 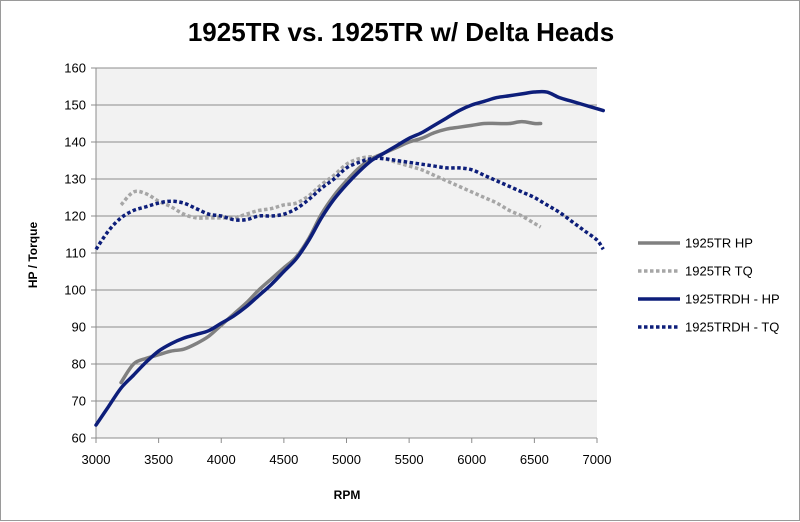 I want to click on y-tick-label: 110, so click(x=75, y=253).